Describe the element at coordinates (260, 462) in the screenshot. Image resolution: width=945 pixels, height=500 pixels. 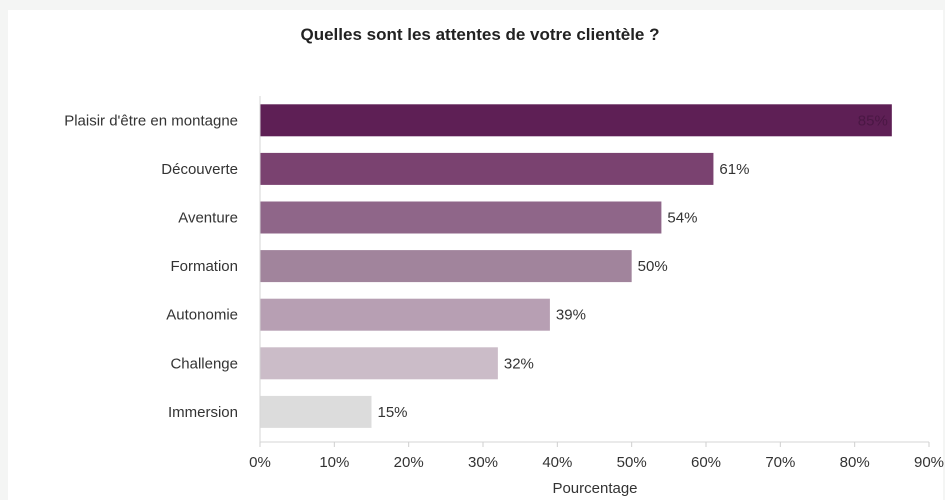
I see `x-tick-label: 0%` at that location.